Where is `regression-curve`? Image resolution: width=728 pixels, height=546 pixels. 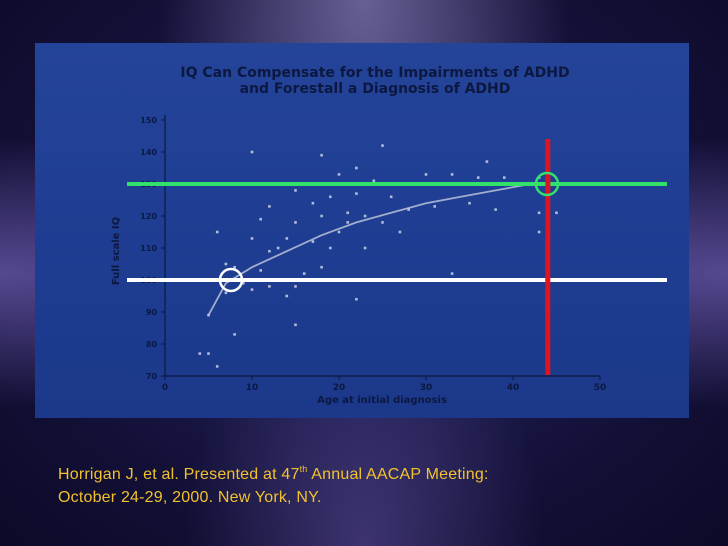
regression-curve is located at coordinates (369, 249).